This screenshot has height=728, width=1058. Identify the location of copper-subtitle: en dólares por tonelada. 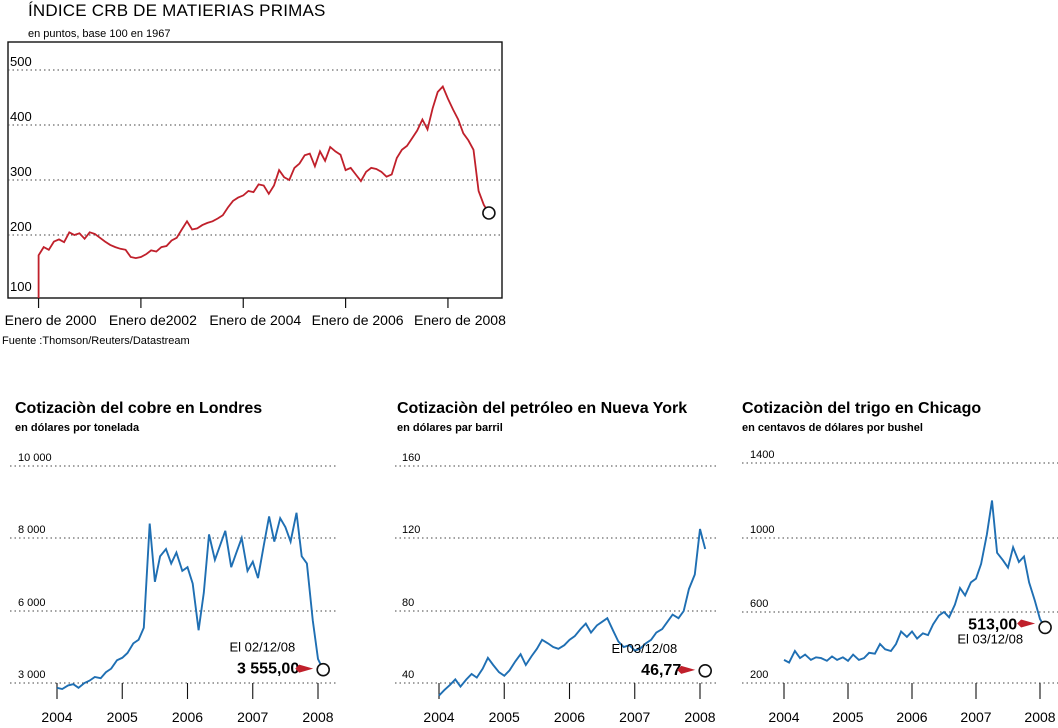
(77, 428).